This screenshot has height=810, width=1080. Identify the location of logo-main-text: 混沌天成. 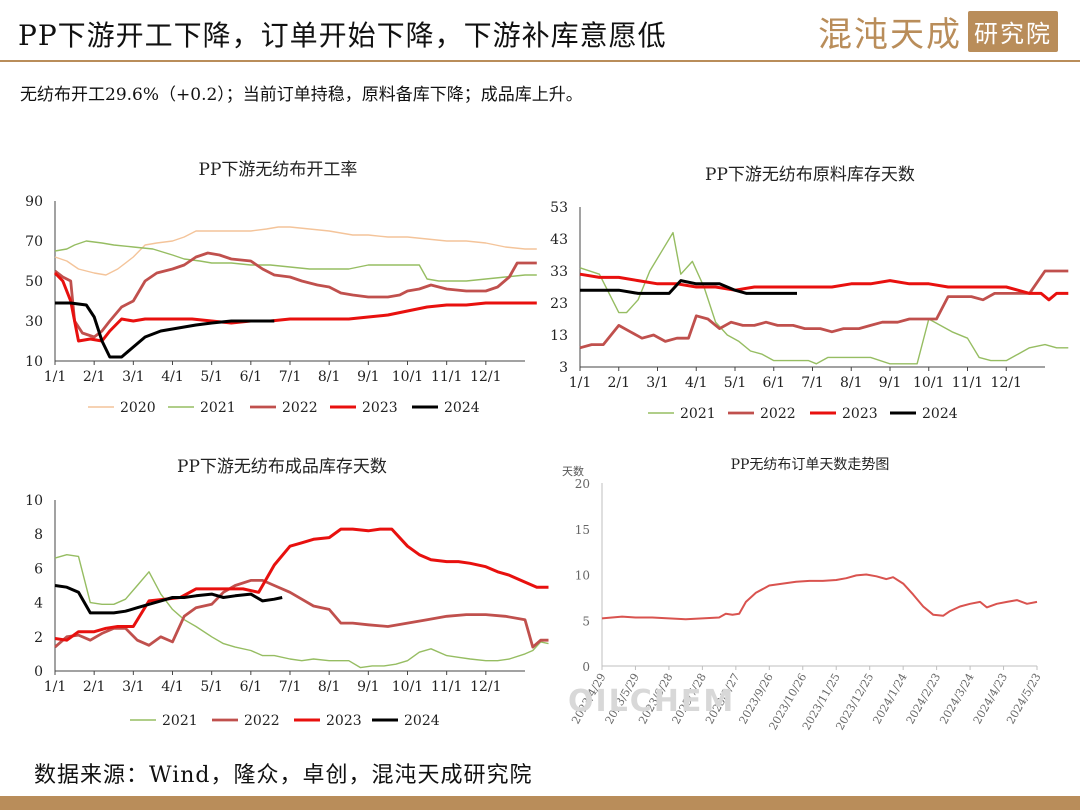
(890, 34).